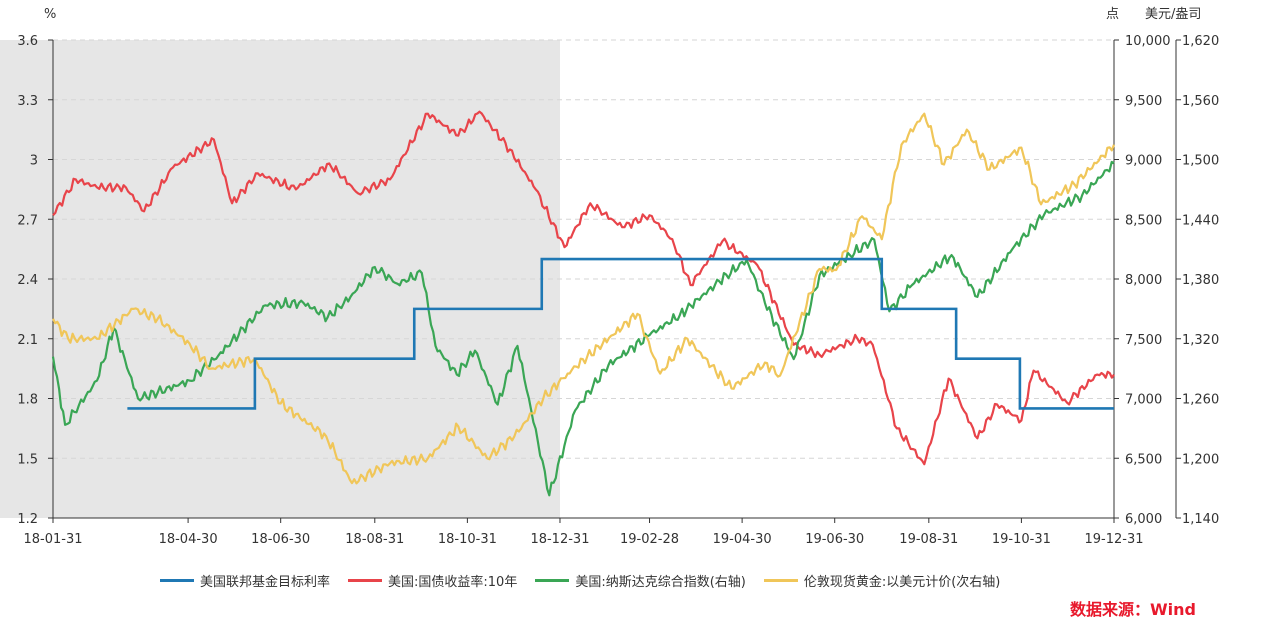 The width and height of the screenshot is (1268, 637). What do you see at coordinates (177, 580) in the screenshot?
I see `legend-swatch-fed-rate` at bounding box center [177, 580].